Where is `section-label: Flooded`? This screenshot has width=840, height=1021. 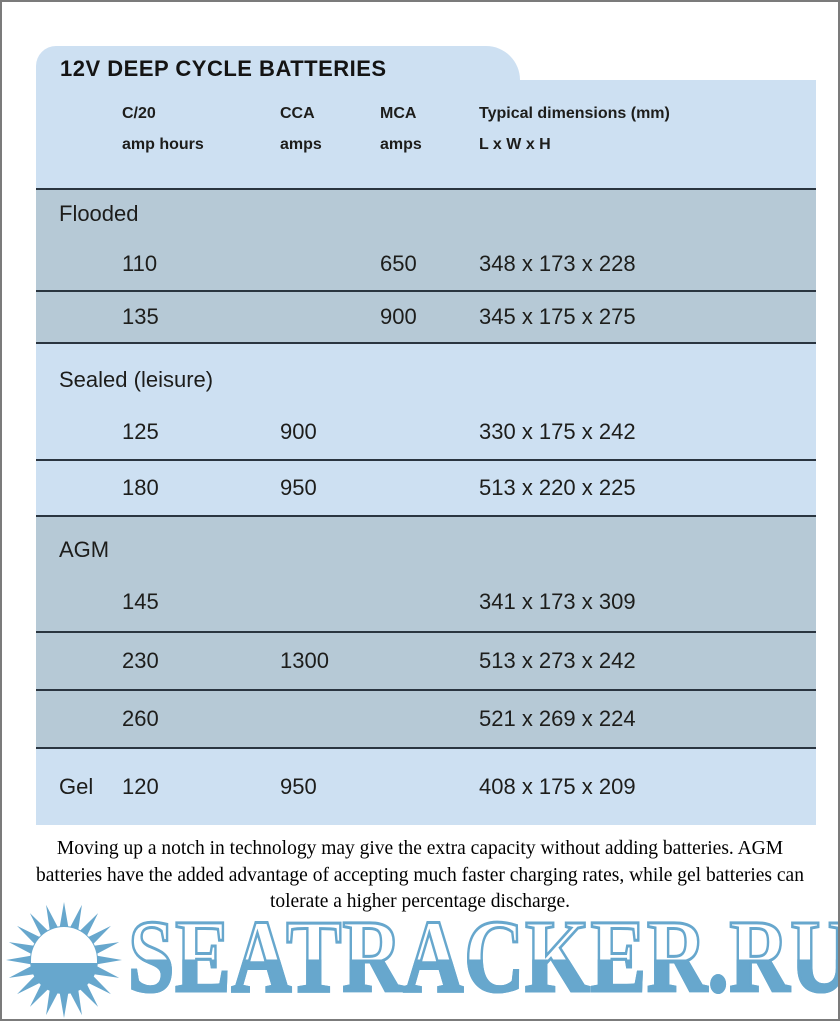 section-label: Flooded is located at coordinates (99, 213).